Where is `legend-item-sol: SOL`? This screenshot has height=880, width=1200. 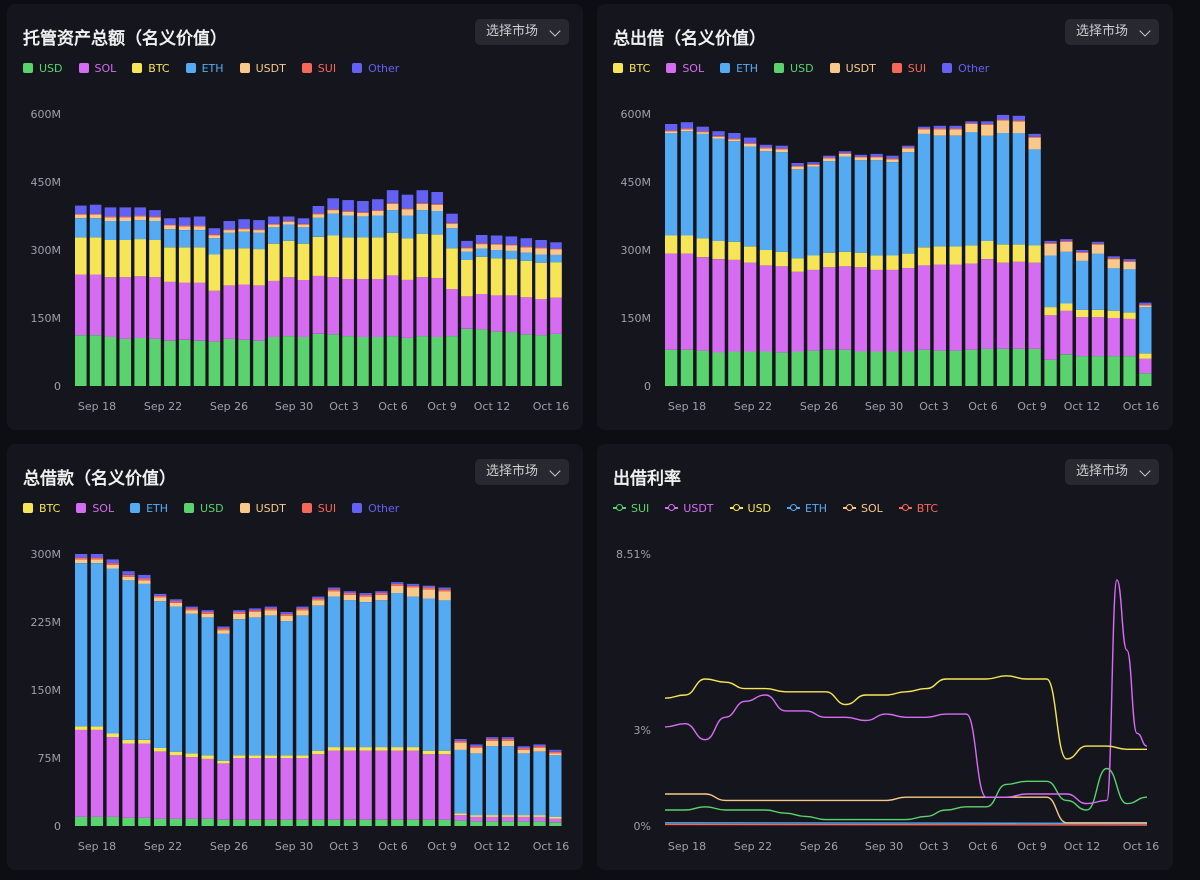 legend-item-sol: SOL is located at coordinates (685, 68).